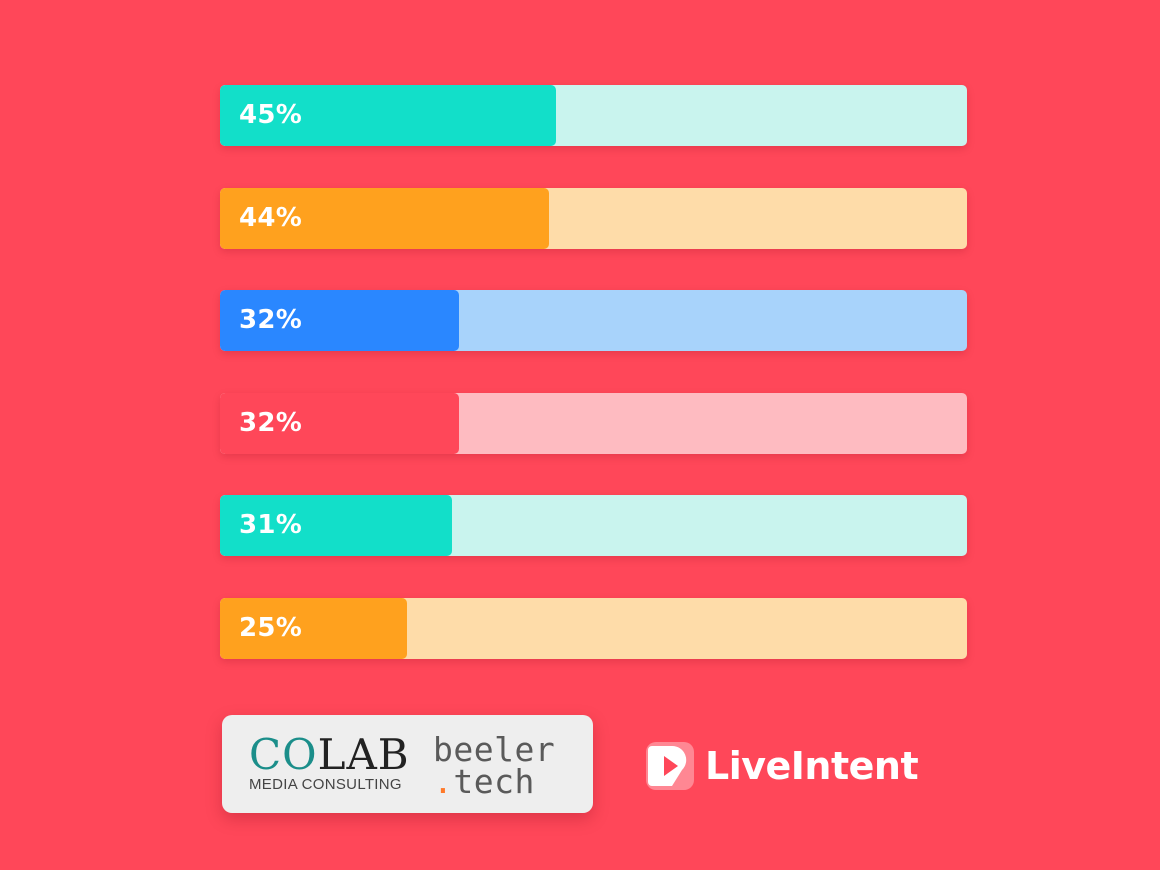 This screenshot has width=1160, height=870. Describe the element at coordinates (325, 784) in the screenshot. I see `colab-subtitle: MEDIA CONSULTING` at that location.